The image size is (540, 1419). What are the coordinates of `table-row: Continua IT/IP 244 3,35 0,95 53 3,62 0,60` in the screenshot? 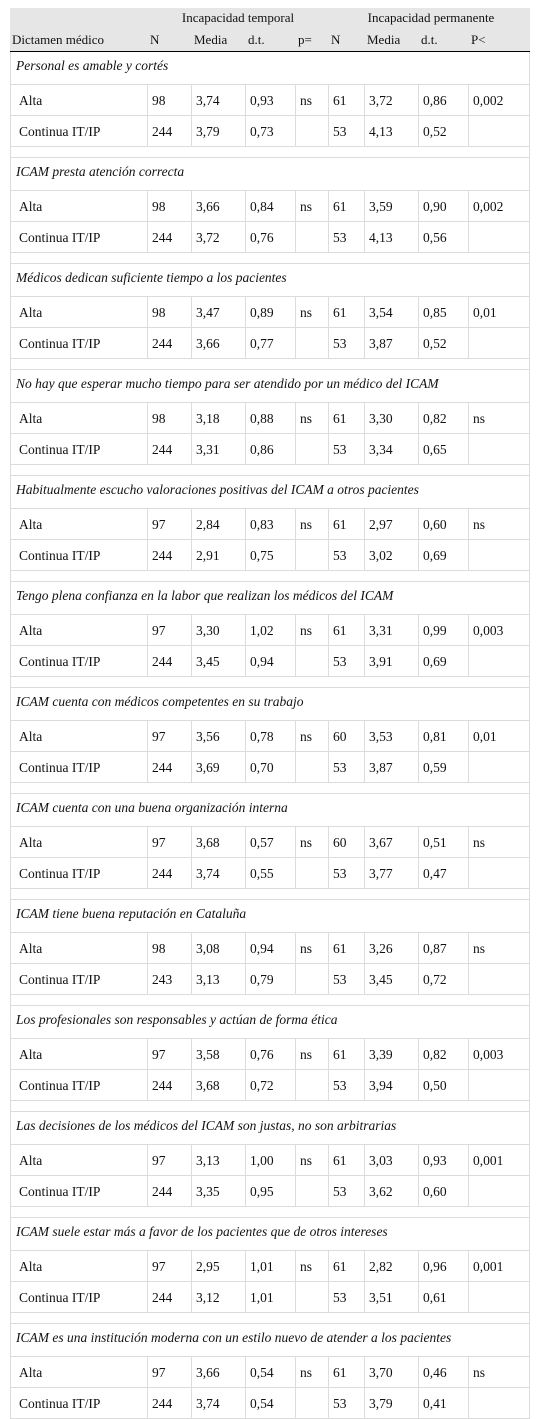 It's located at (270, 1191).